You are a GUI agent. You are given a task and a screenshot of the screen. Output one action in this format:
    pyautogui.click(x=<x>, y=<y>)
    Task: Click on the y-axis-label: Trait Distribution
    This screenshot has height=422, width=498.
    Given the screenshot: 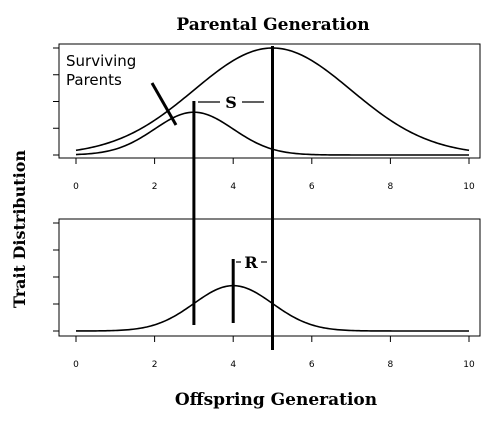 What is the action you would take?
    pyautogui.click(x=19, y=229)
    